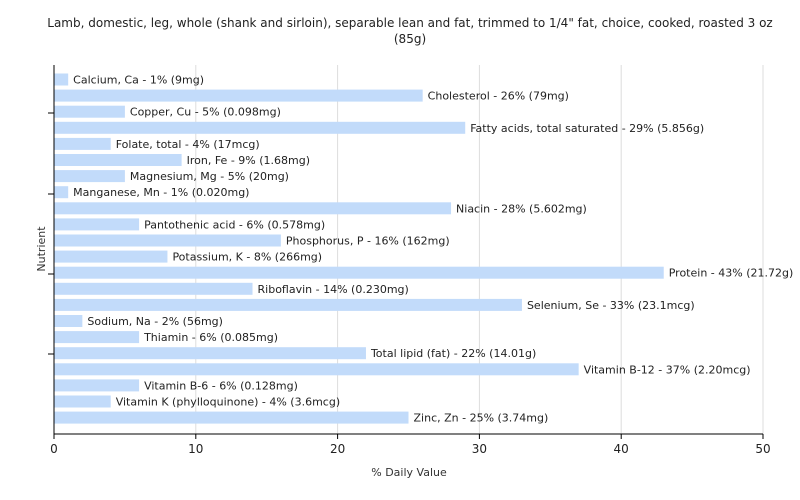  Describe the element at coordinates (248, 160) in the screenshot. I see `bar-label: Iron, Fe - 9% (1.68mg)` at that location.